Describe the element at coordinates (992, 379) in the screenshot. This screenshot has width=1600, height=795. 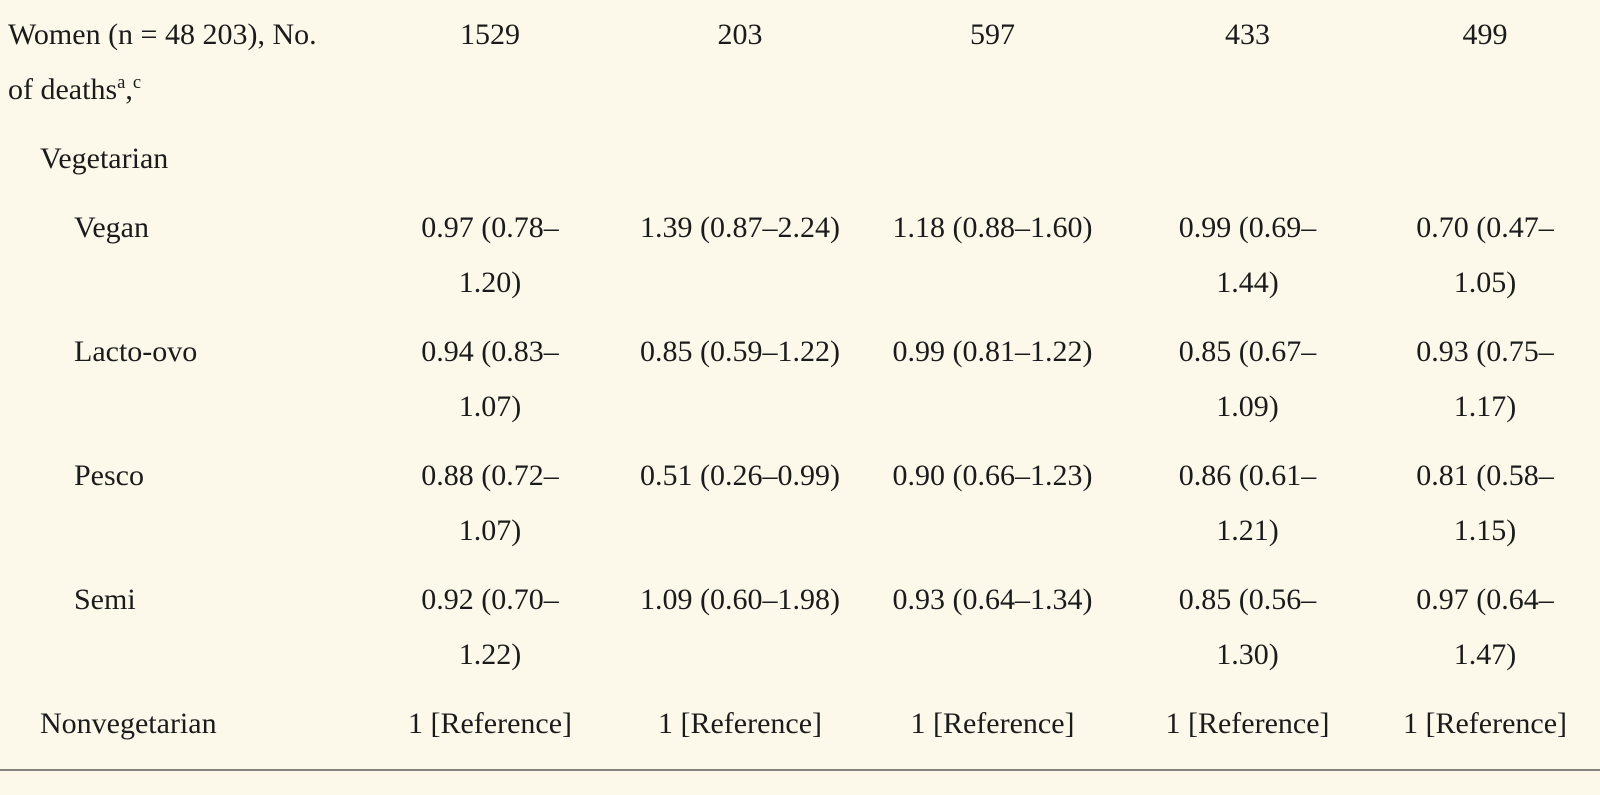
I see `hazard-ratio-cell: 0.99 (0.81–1.22)` at that location.